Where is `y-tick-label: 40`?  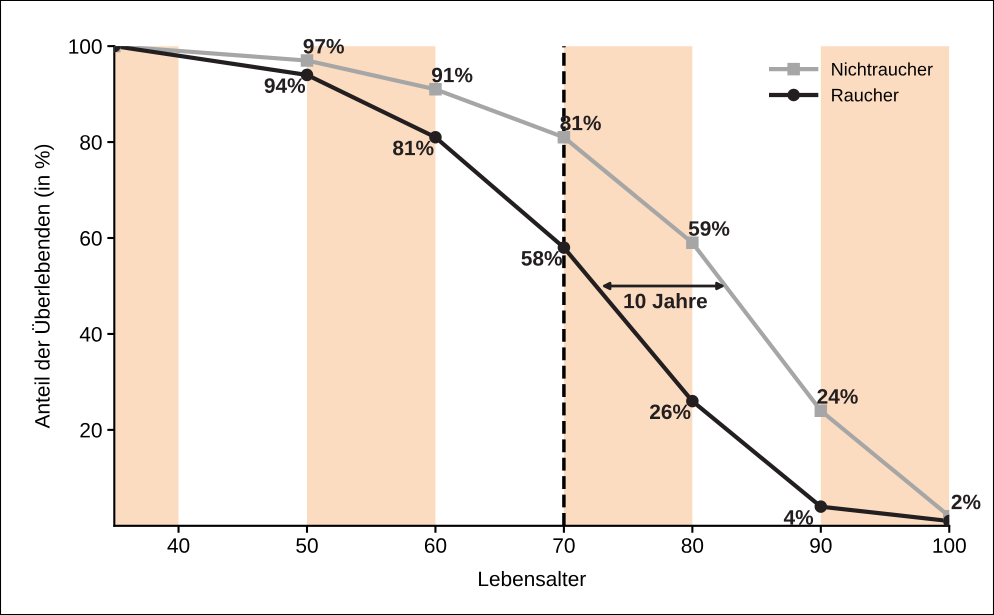
y-tick-label: 40 is located at coordinates (91, 334).